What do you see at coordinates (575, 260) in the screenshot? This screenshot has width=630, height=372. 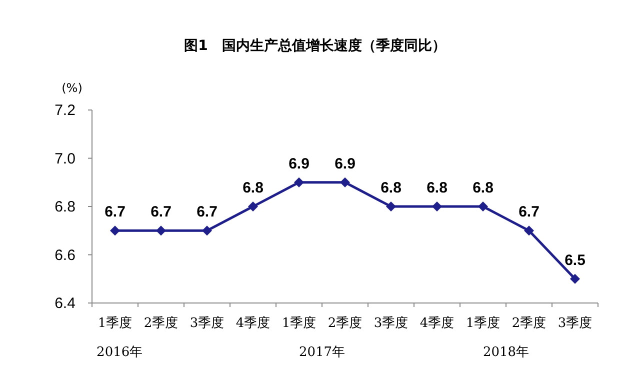 I see `data-label: 6.5` at bounding box center [575, 260].